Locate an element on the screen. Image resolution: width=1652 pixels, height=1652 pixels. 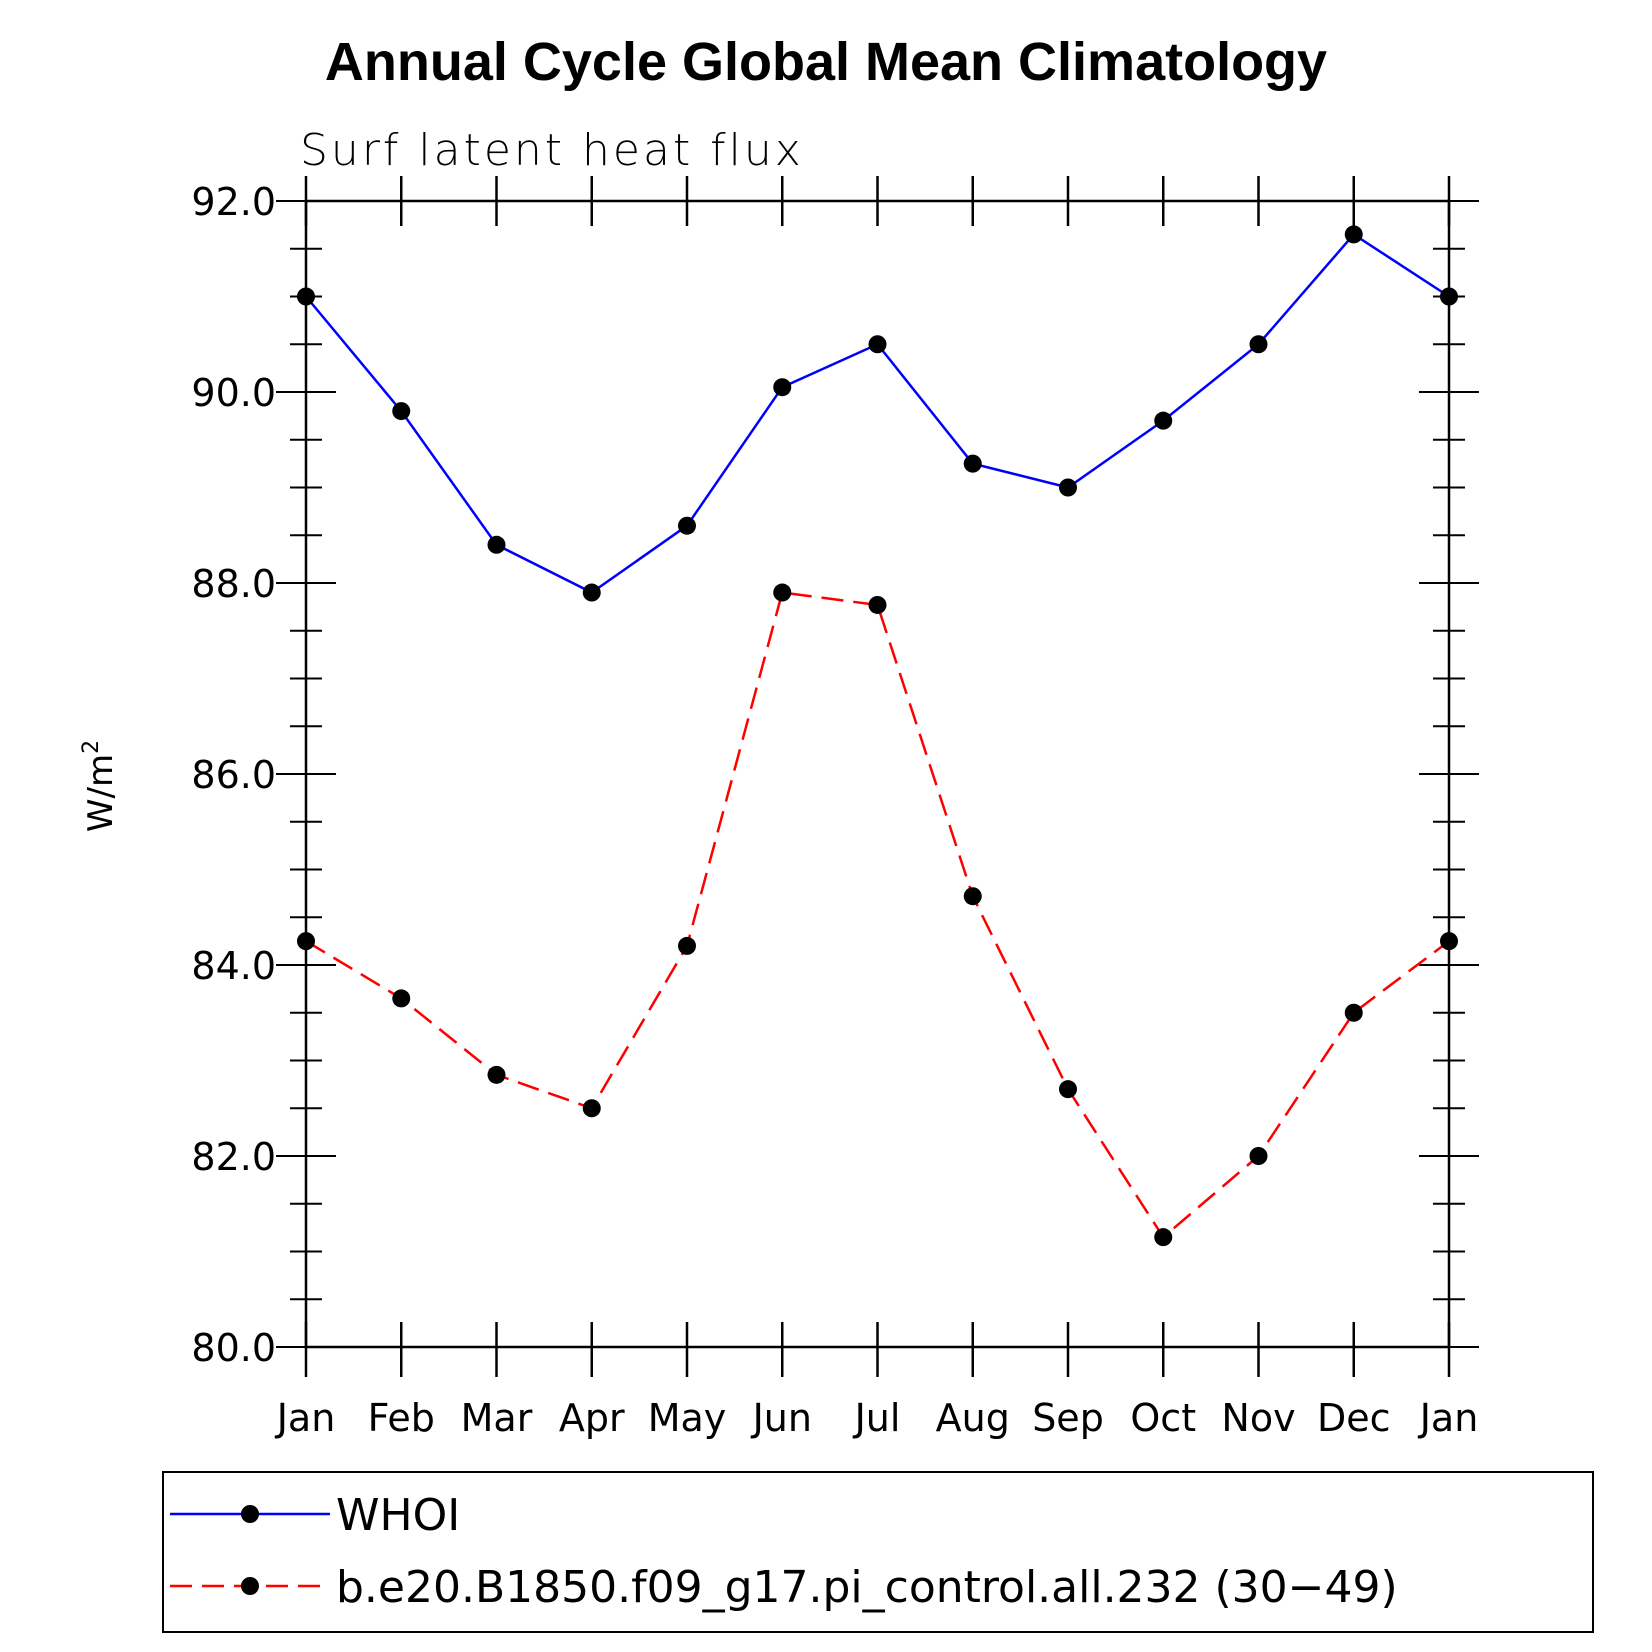
y-tick-label: 80.0 is located at coordinates (233, 1348).